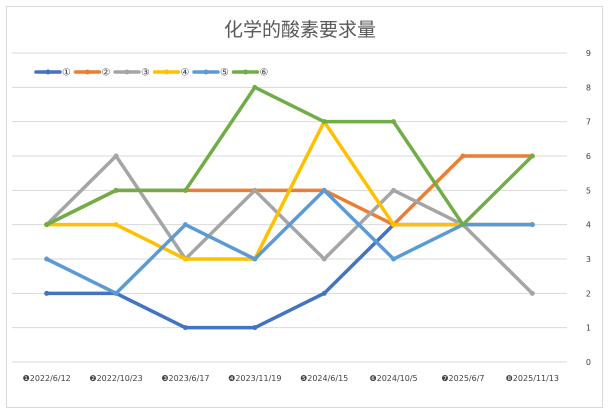 This screenshot has width=611, height=414. What do you see at coordinates (66, 73) in the screenshot?
I see `legend-label: ①` at bounding box center [66, 73].